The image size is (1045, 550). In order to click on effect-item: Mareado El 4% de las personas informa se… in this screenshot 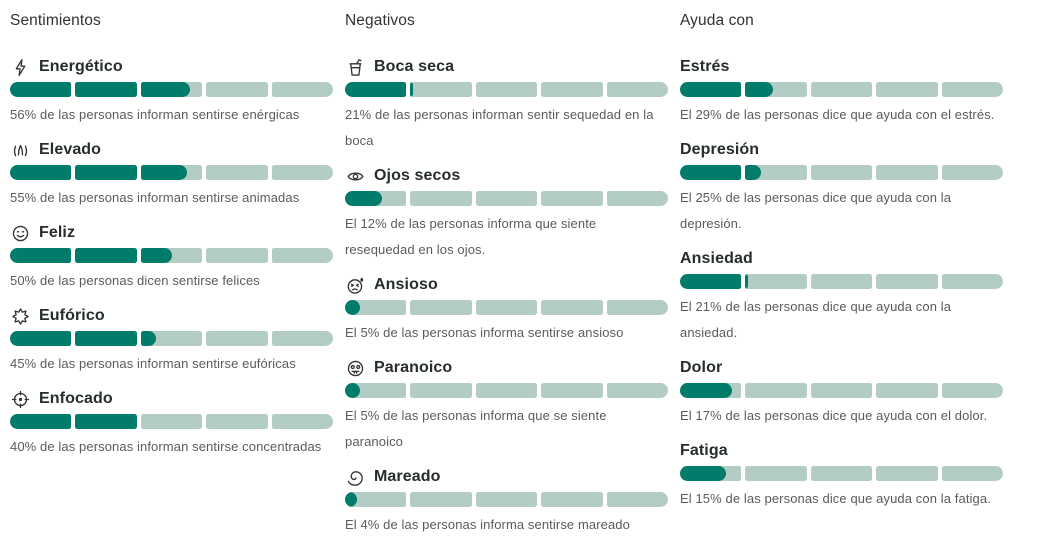, I will do `click(507, 502)`.